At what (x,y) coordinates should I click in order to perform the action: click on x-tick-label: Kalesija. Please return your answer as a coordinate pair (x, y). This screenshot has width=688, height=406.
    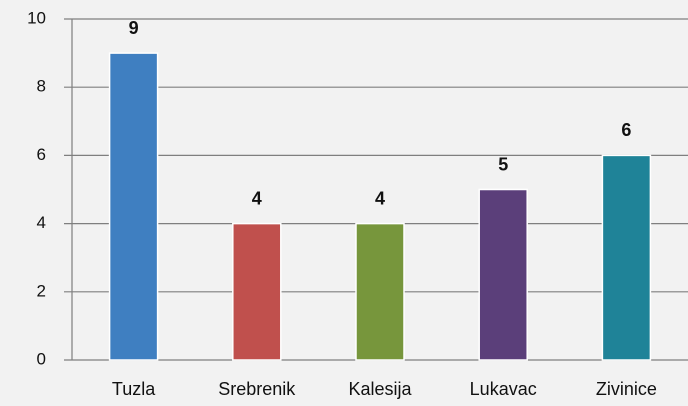
    Looking at the image, I should click on (380, 389).